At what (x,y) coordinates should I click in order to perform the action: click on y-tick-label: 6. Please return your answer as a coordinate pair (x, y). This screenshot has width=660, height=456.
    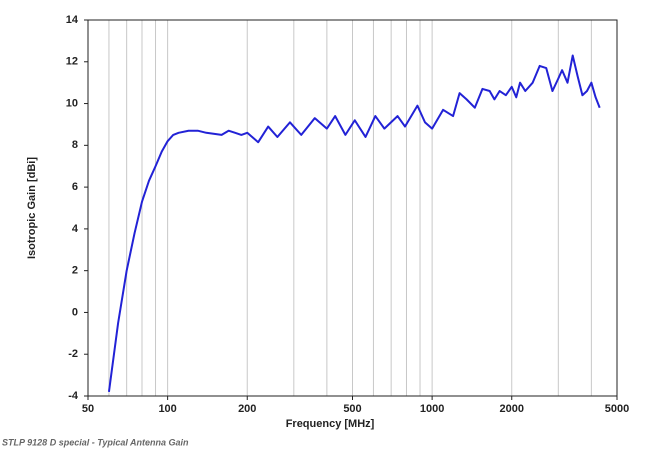
    Looking at the image, I should click on (75, 187).